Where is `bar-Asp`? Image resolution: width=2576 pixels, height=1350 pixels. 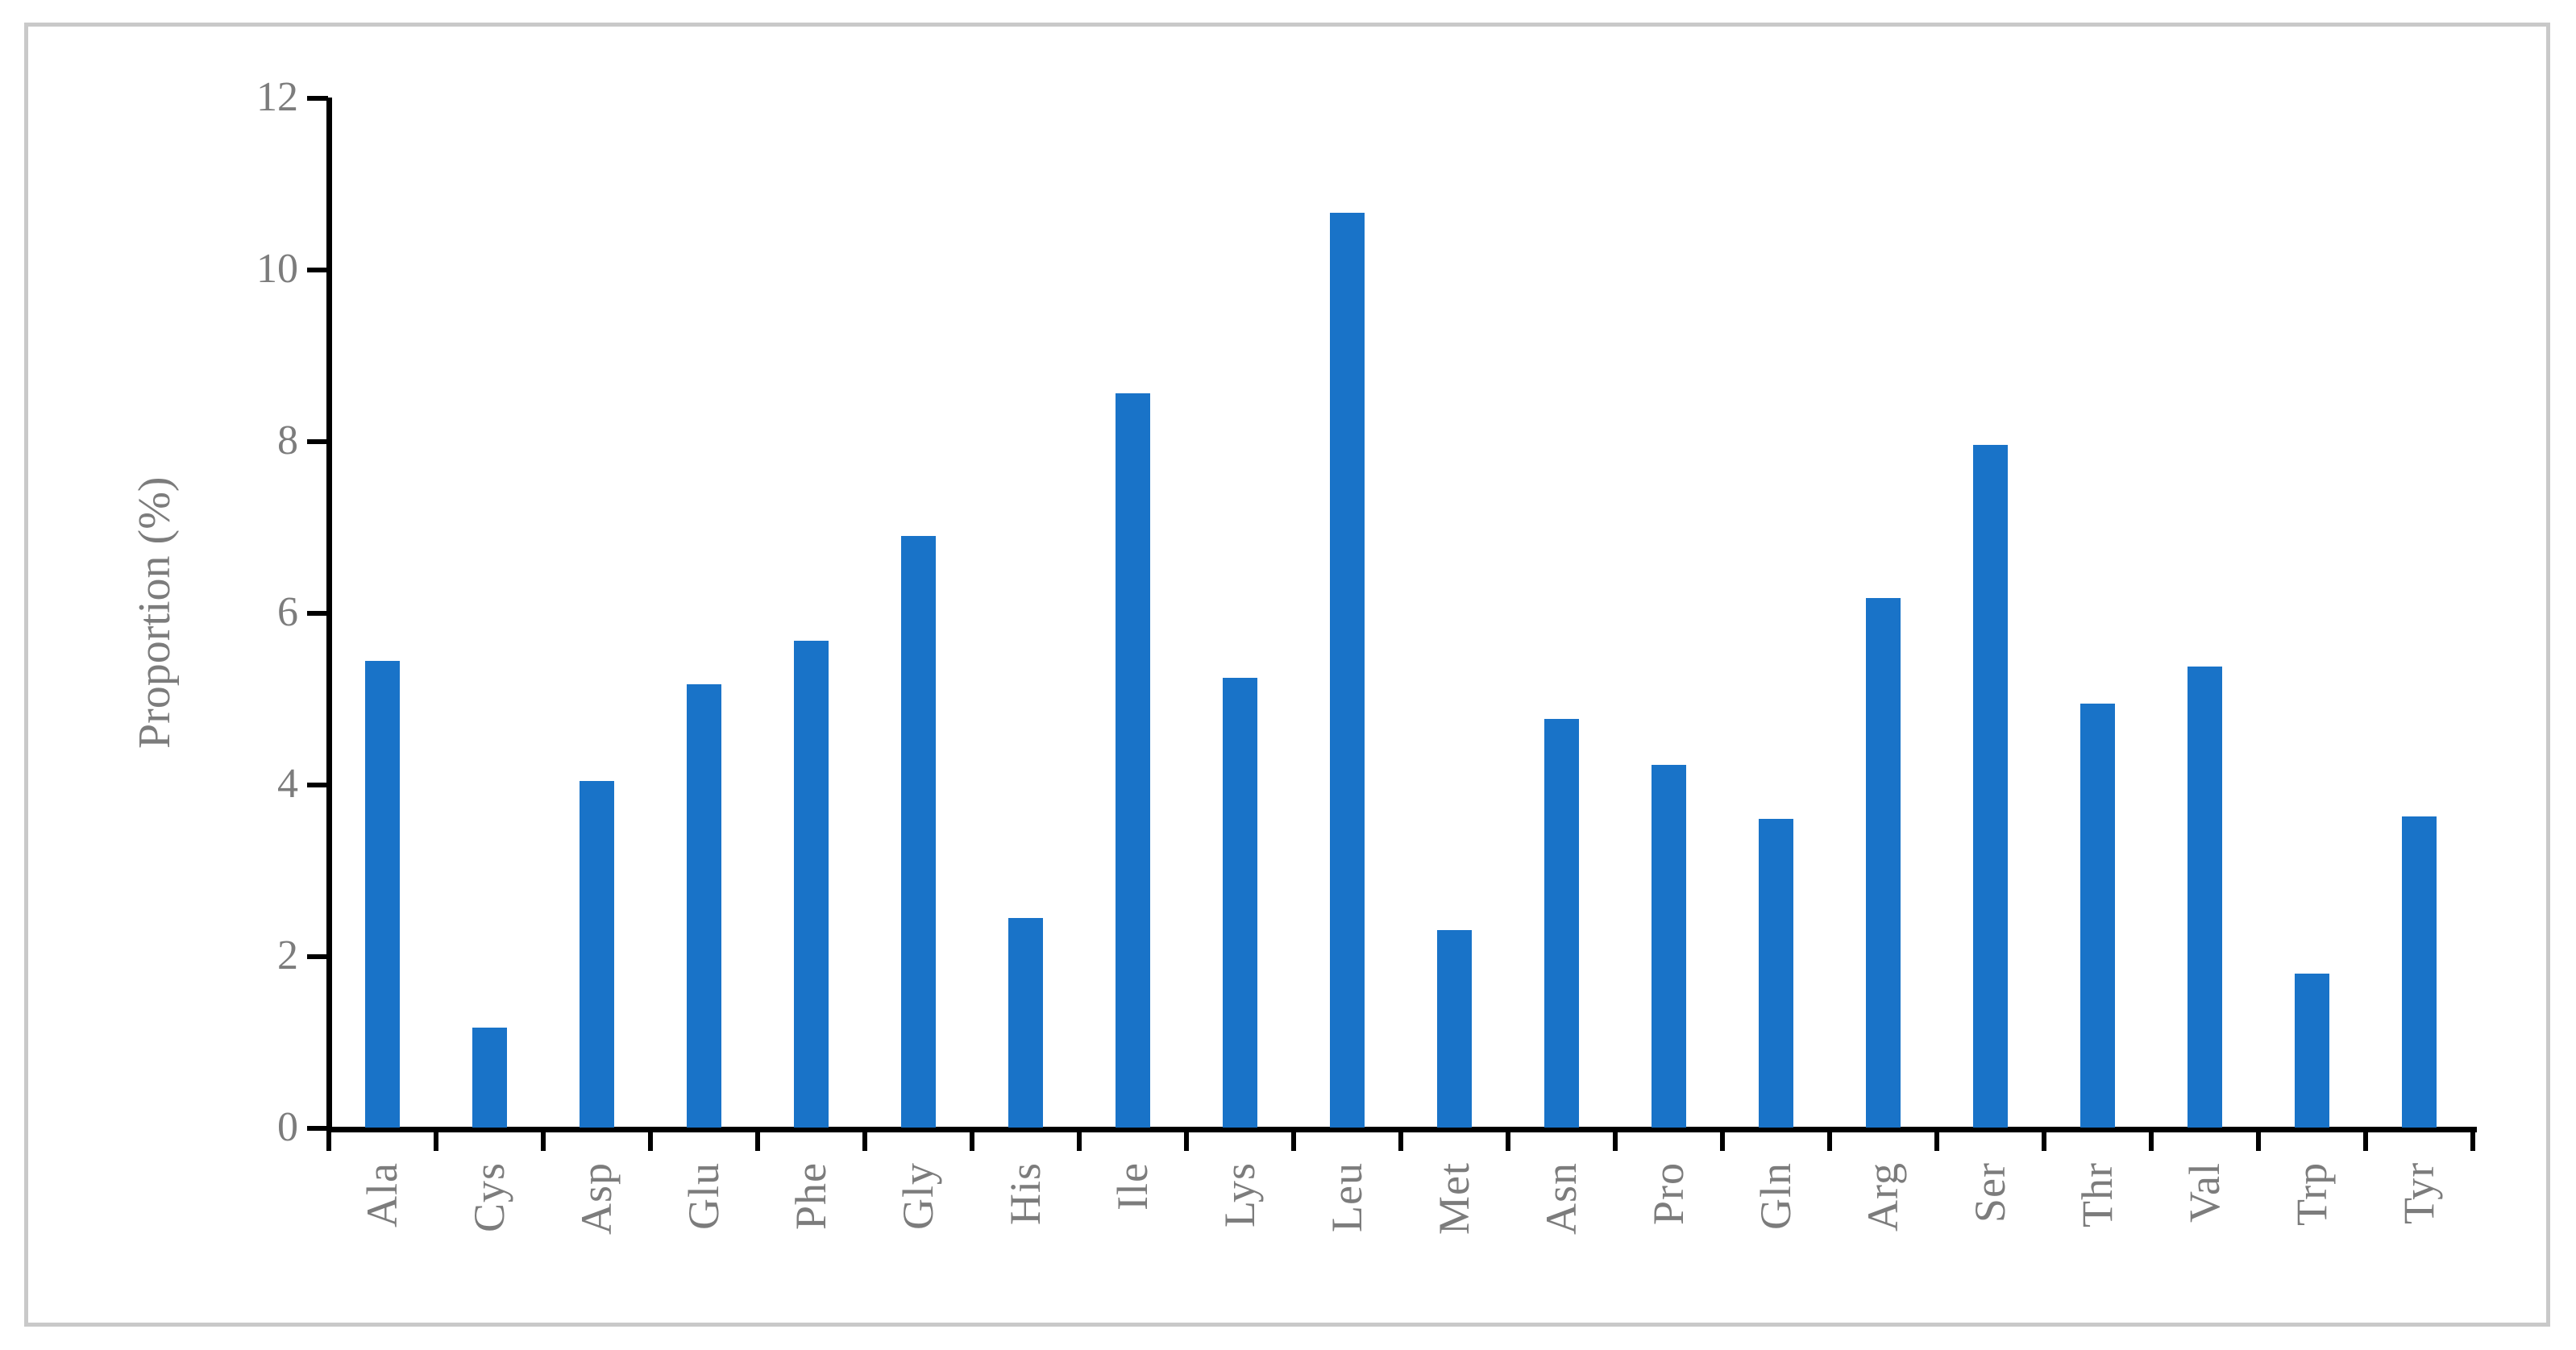
bar-Asp is located at coordinates (597, 954).